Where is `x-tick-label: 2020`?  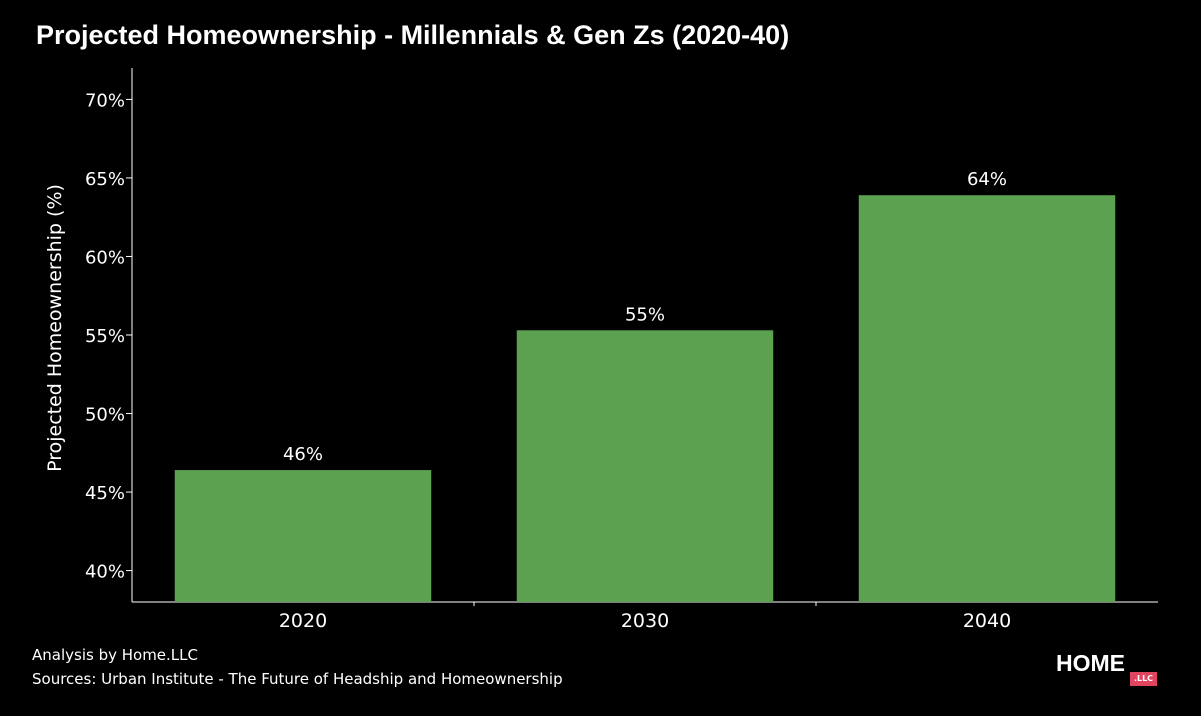 x-tick-label: 2020 is located at coordinates (303, 621).